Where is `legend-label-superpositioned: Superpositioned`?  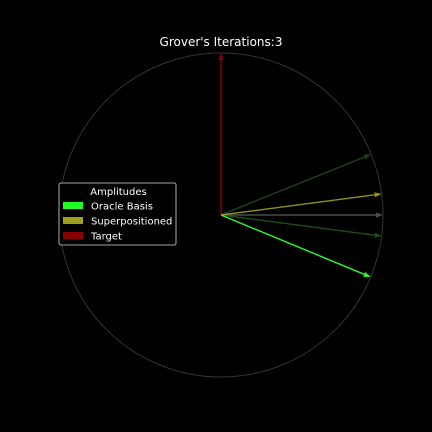 legend-label-superpositioned: Superpositioned is located at coordinates (131, 222).